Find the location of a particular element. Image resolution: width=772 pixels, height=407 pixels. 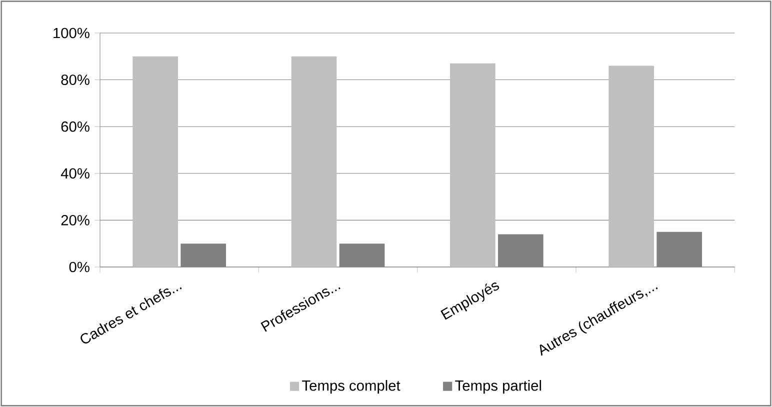

y-tick-label: 80% is located at coordinates (75, 79).